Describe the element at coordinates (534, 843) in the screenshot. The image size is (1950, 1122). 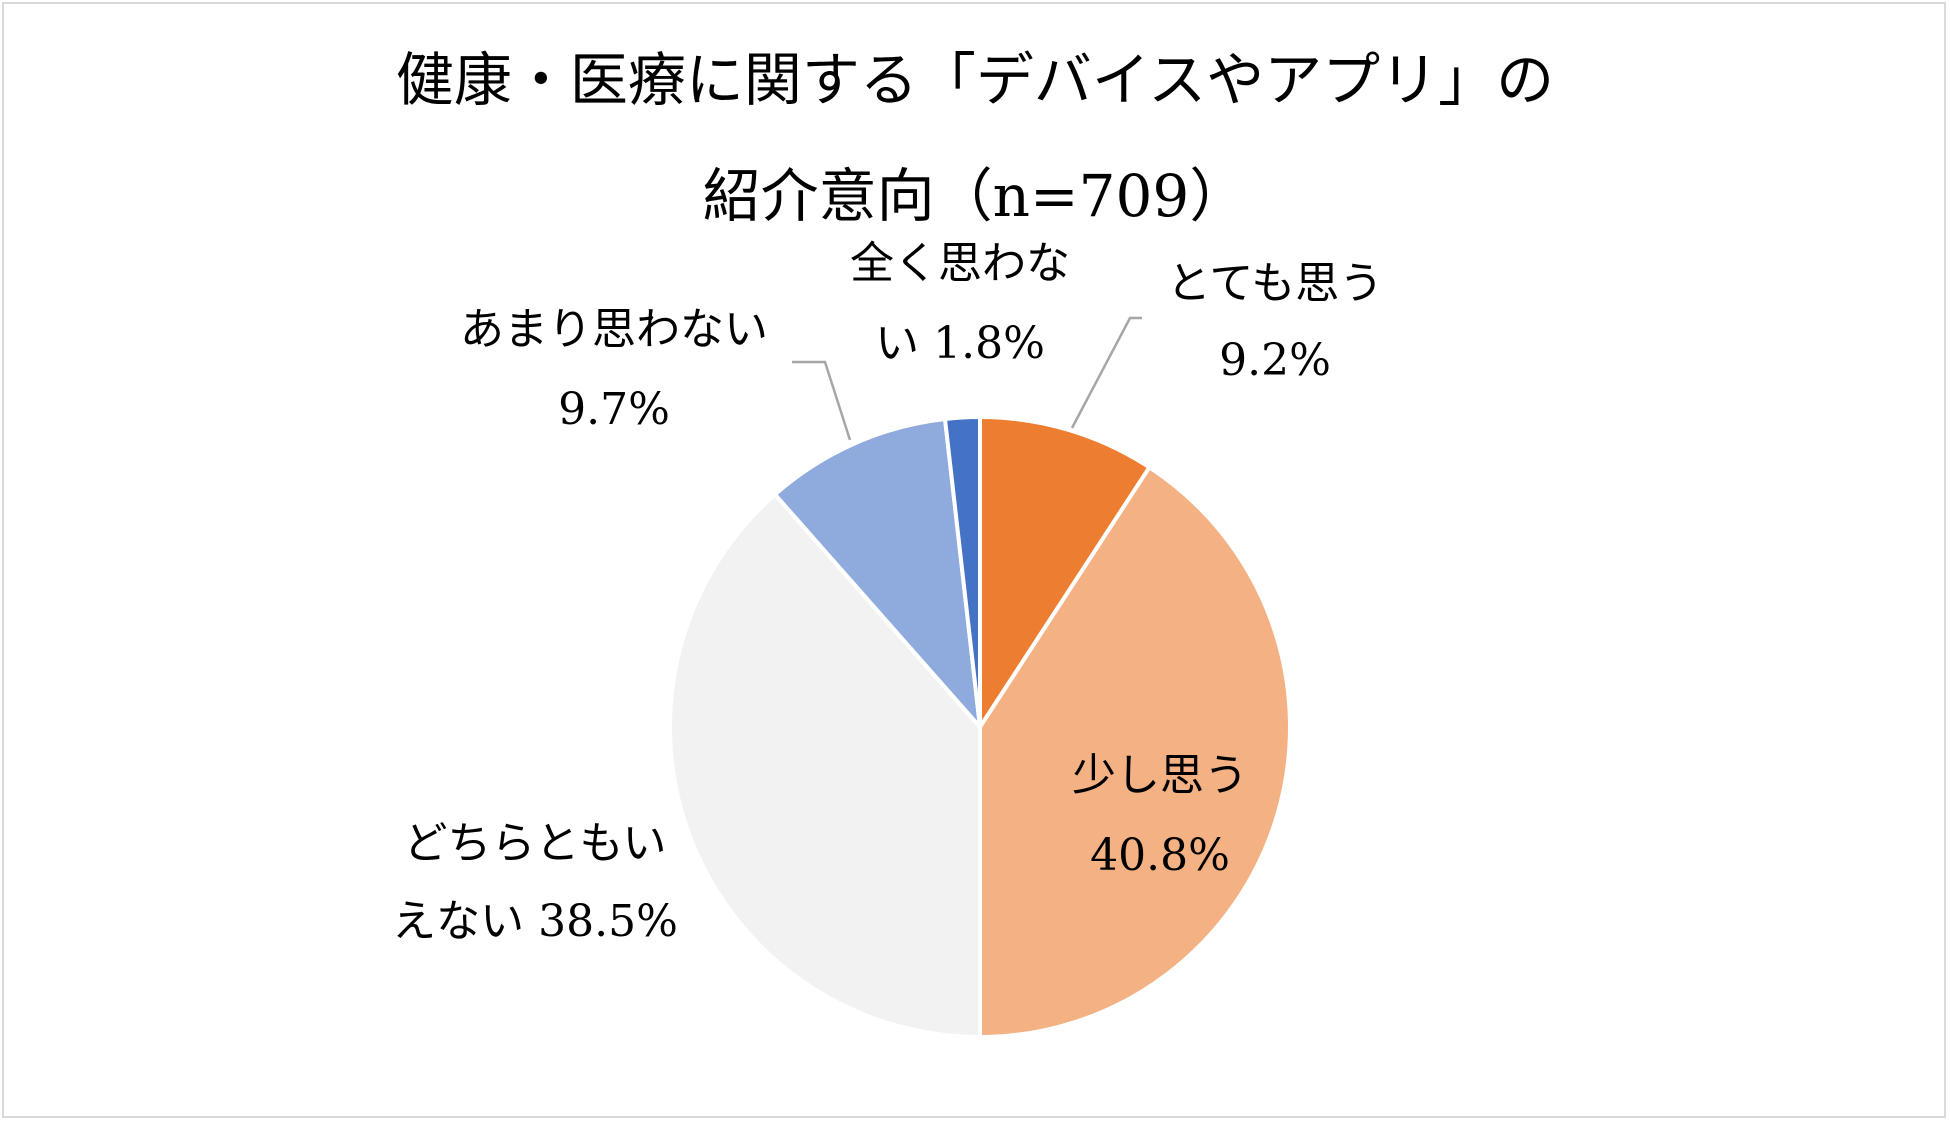
I see `data-label-3-line-1: どちらともい` at that location.